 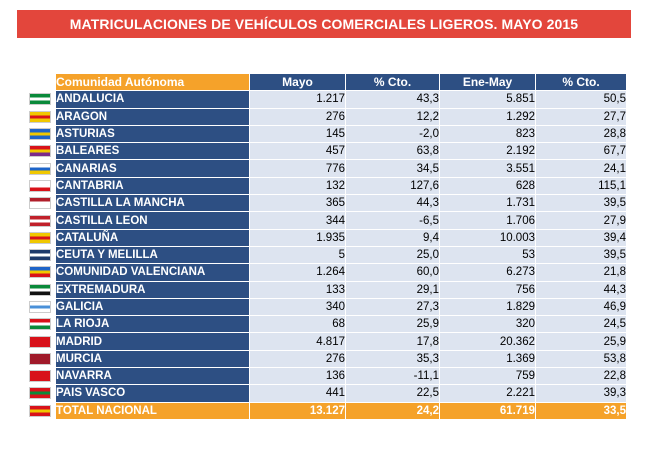 I want to click on cto-ene-may-cell: 25,9, so click(x=581, y=341).